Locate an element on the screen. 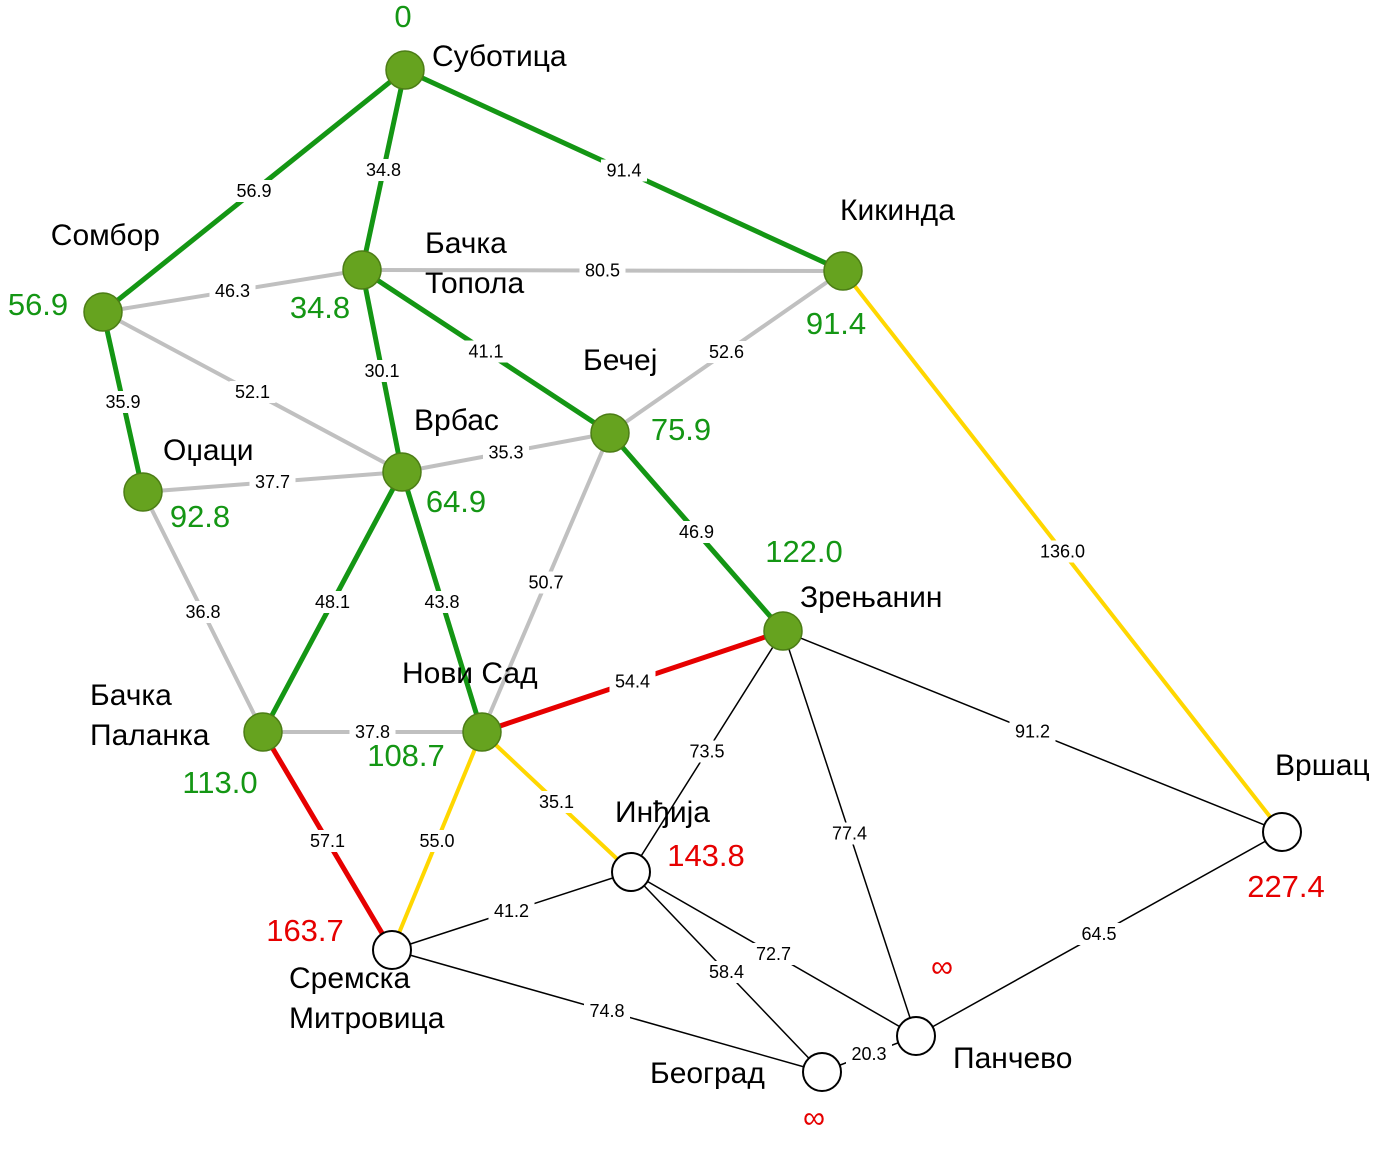 This screenshot has height=1156, width=1390. edge-weight-text: 36.8 is located at coordinates (202, 612).